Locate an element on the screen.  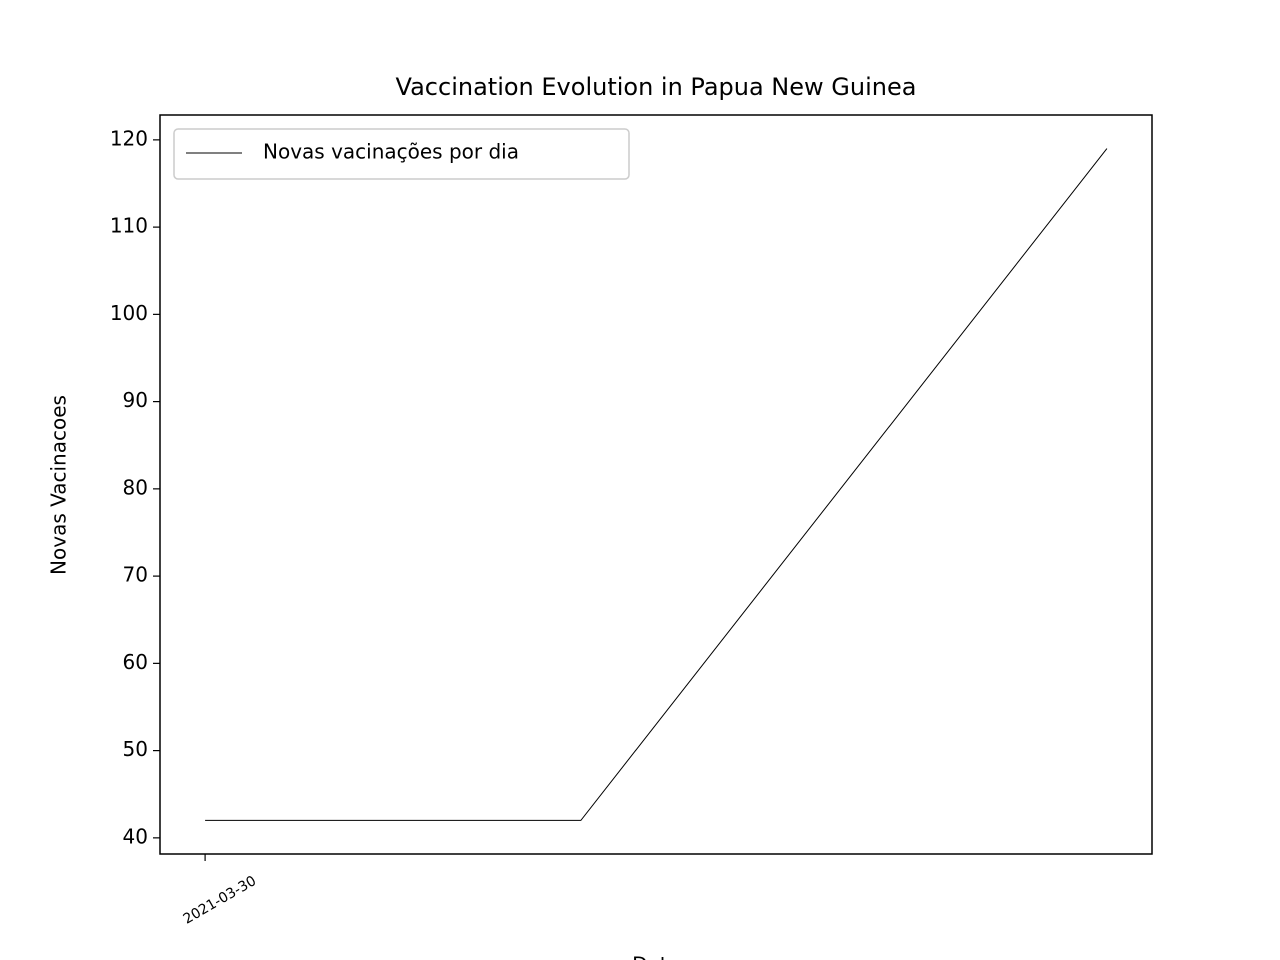
y-tick-label: 70 is located at coordinates (135, 575).